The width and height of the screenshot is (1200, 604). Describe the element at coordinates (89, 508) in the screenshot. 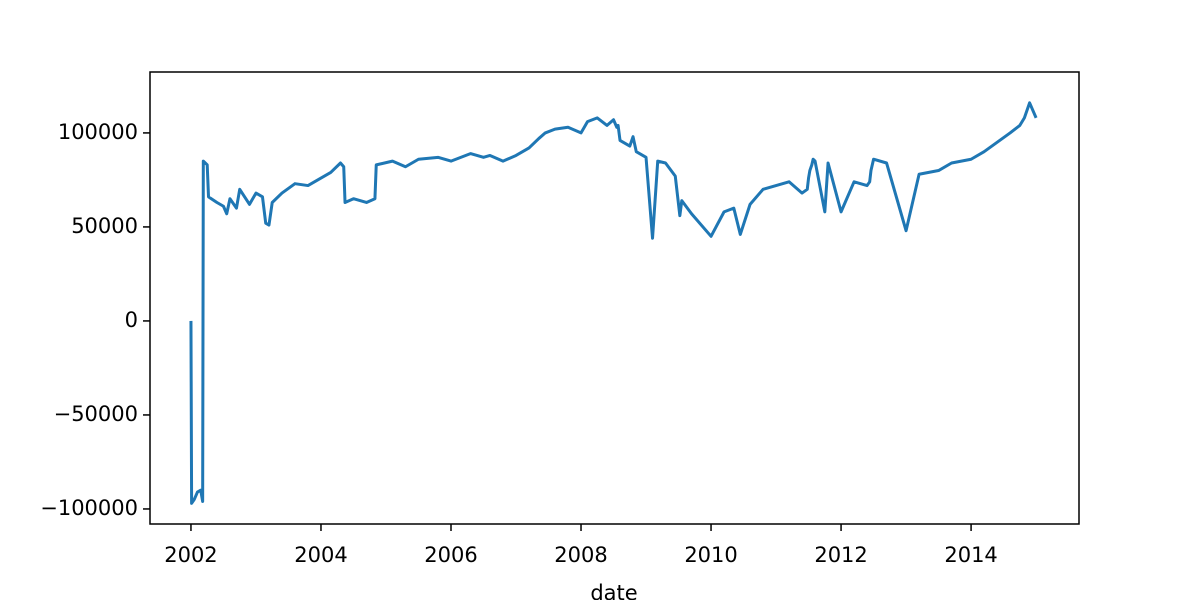

I see `y-tick-label: −100000` at that location.